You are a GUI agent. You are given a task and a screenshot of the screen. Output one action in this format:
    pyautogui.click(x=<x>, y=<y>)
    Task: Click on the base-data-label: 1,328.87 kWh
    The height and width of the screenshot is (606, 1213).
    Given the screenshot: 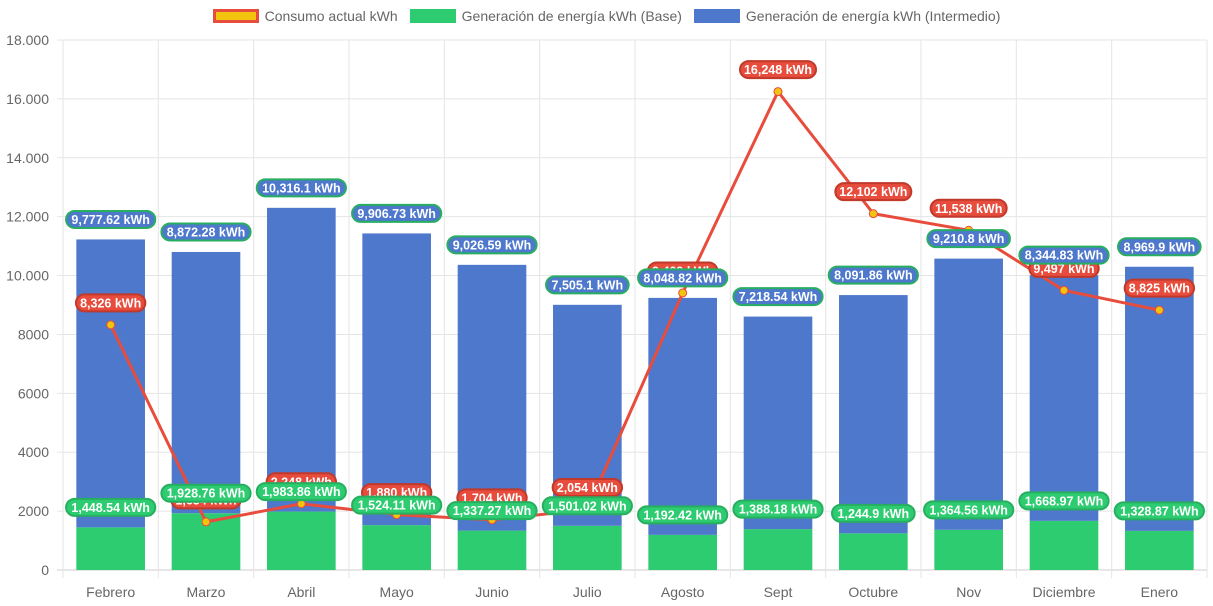 What is the action you would take?
    pyautogui.click(x=1159, y=511)
    